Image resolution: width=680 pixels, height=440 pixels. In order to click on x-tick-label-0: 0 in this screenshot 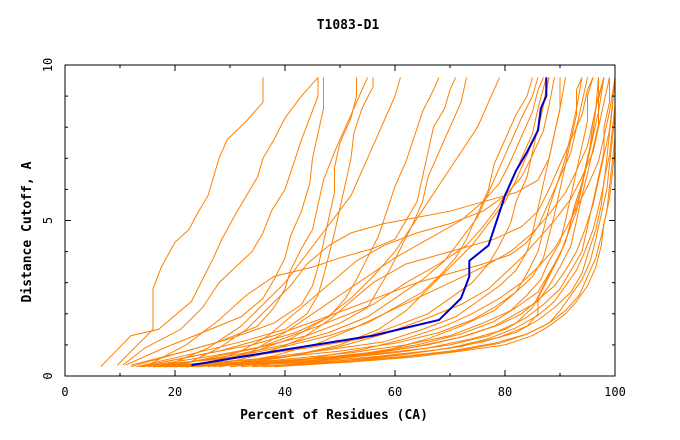, I will do `click(64, 392)`.